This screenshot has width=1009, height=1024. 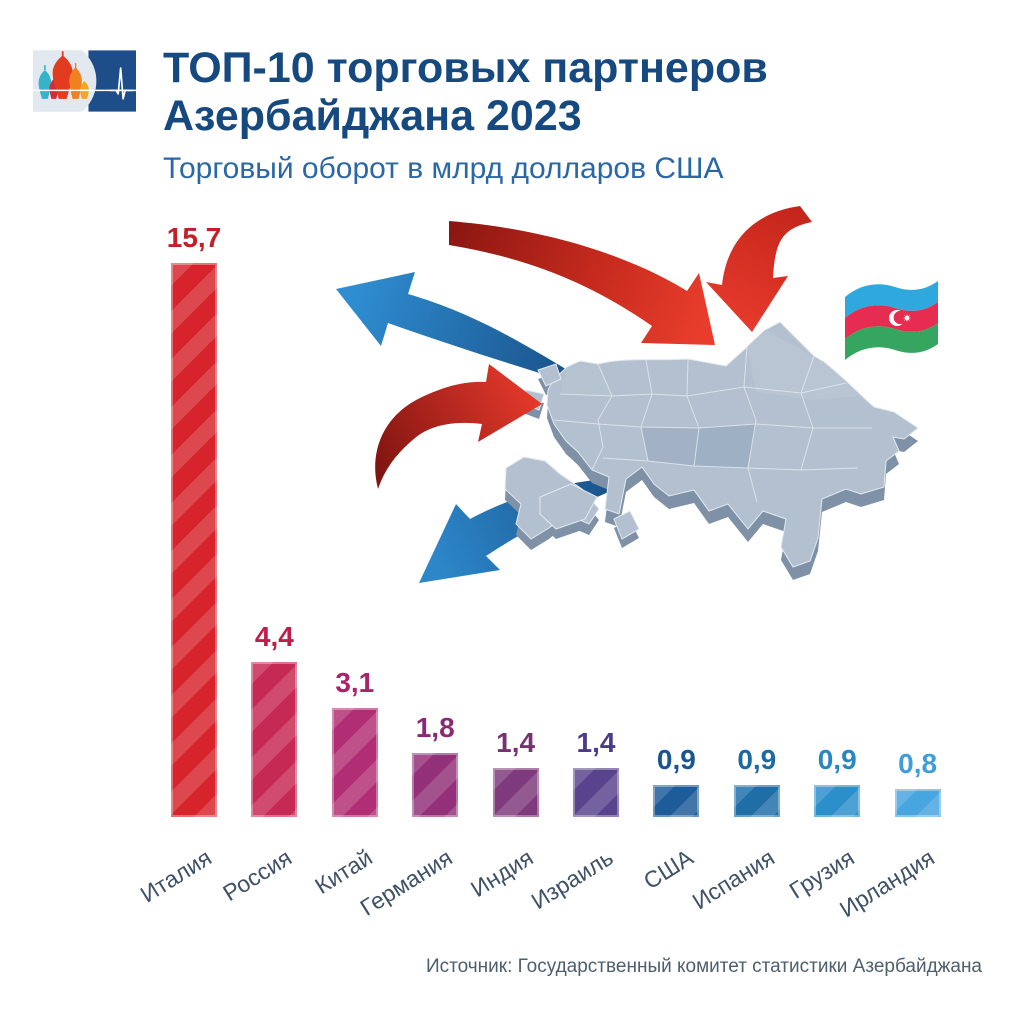 I want to click on publisher-logo, so click(x=84, y=81).